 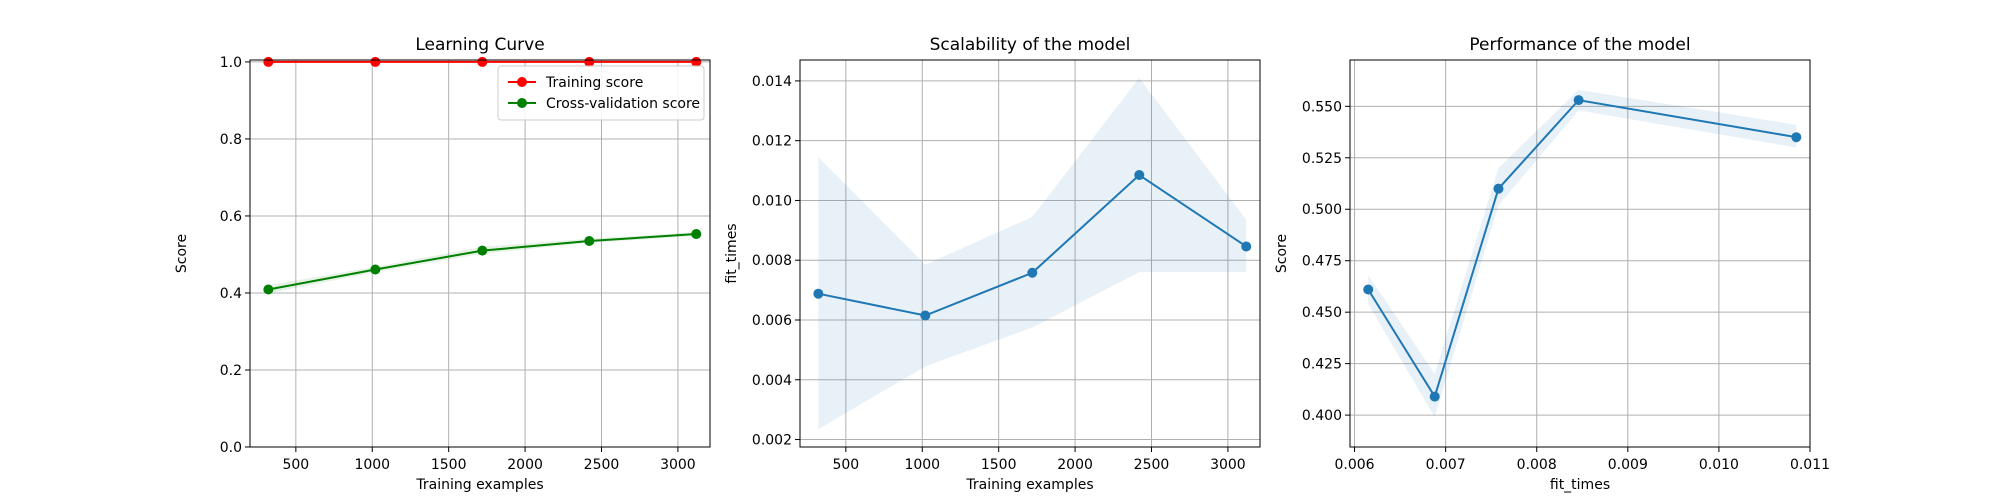 I want to click on x-tick-label: 0.011, so click(x=1810, y=465).